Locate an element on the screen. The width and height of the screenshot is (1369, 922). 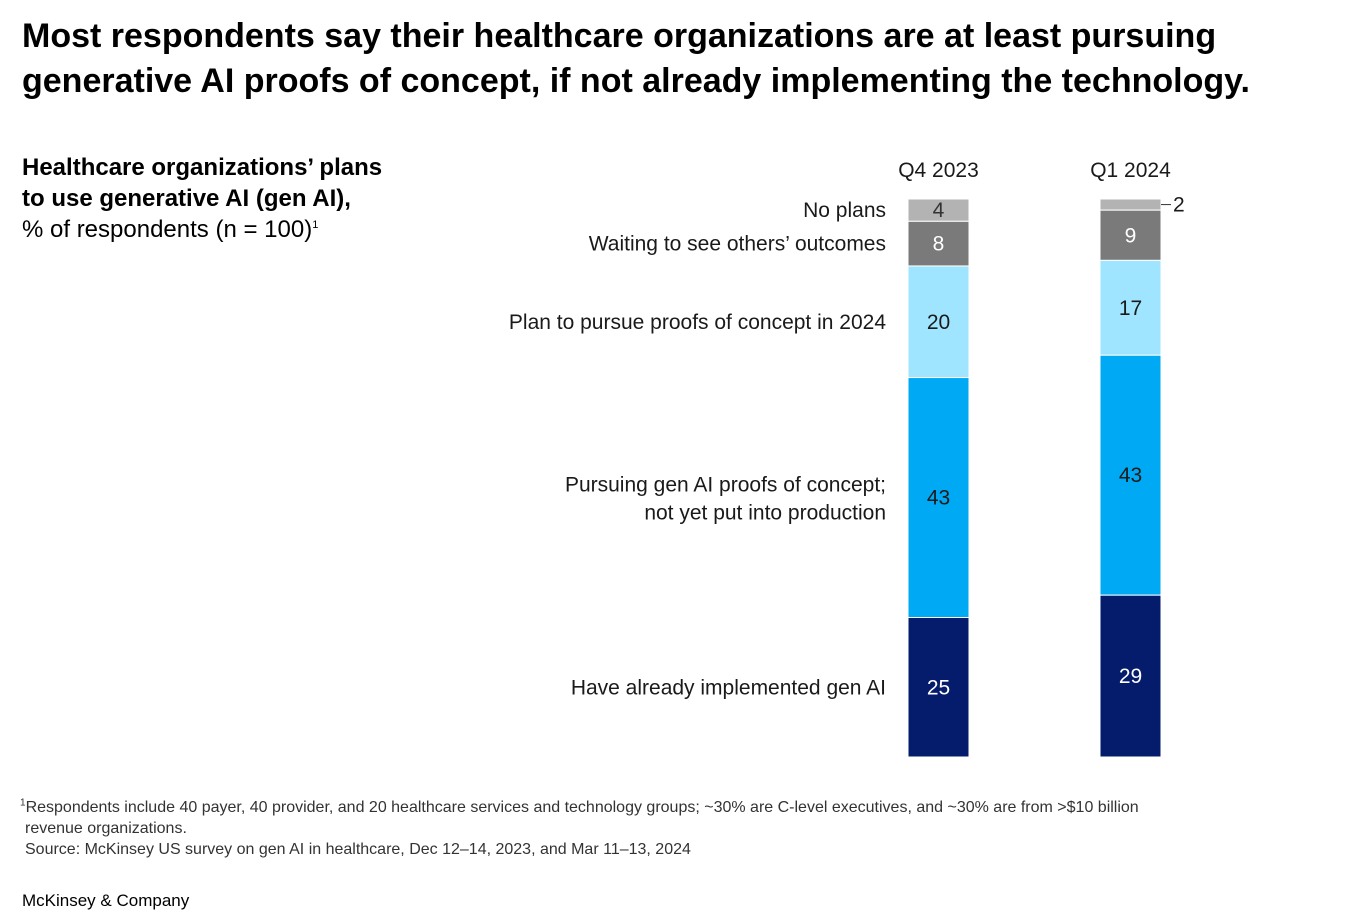
data-label-3-1: 43 is located at coordinates (1130, 475).